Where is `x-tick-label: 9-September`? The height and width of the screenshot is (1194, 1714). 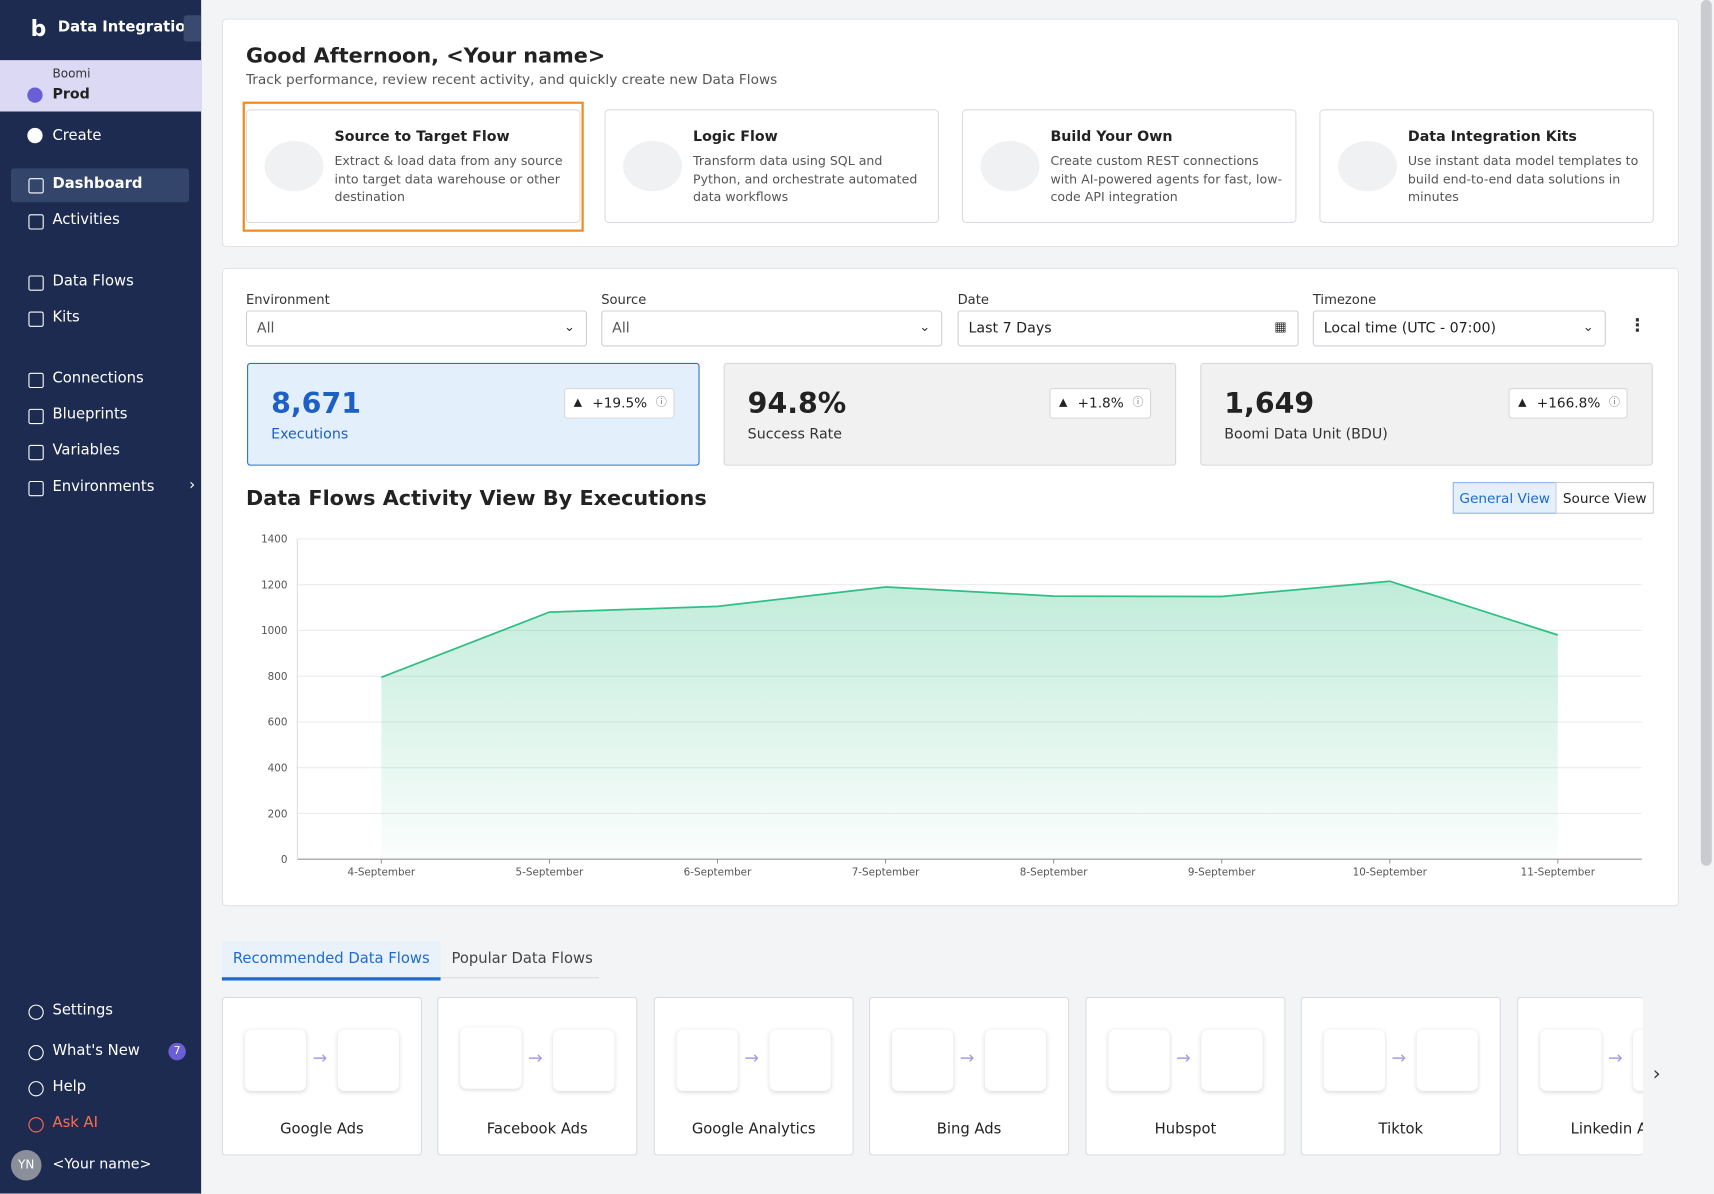
x-tick-label: 9-September is located at coordinates (1222, 873).